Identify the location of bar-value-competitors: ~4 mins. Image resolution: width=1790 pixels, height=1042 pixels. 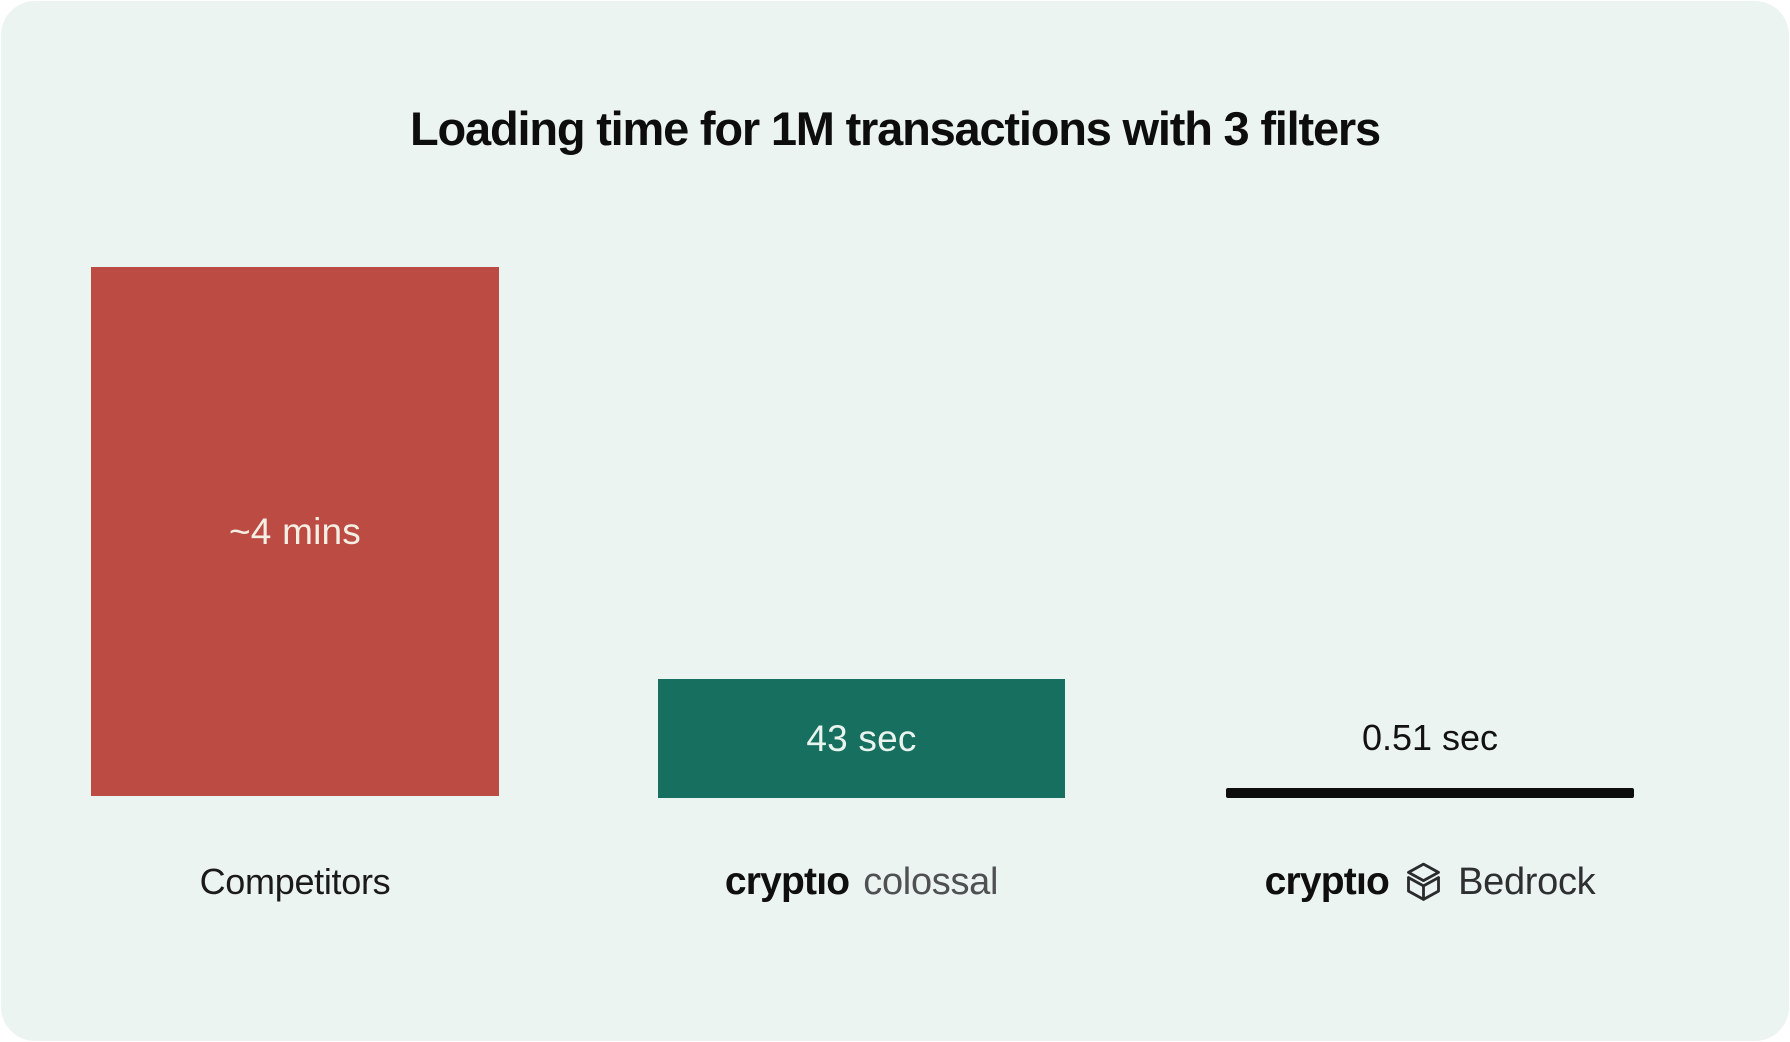
(295, 531).